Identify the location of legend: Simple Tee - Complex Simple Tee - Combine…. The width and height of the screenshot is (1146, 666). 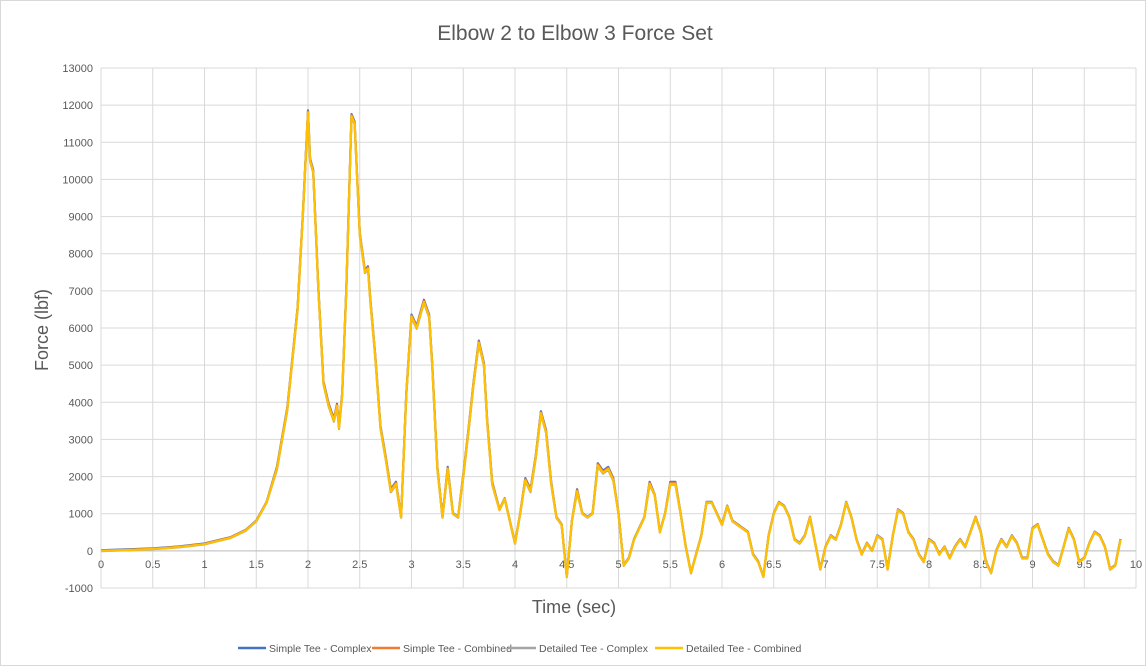
(520, 649).